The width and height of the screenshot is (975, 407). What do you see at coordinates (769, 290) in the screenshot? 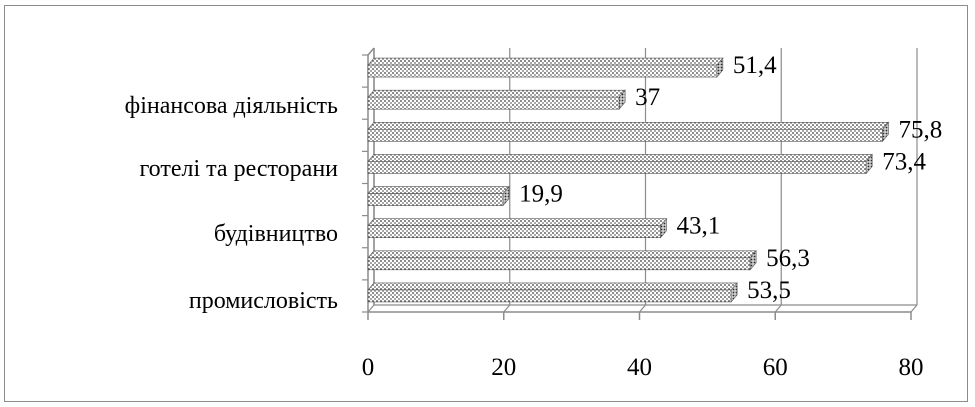
I see `data-label: 53,5` at bounding box center [769, 290].